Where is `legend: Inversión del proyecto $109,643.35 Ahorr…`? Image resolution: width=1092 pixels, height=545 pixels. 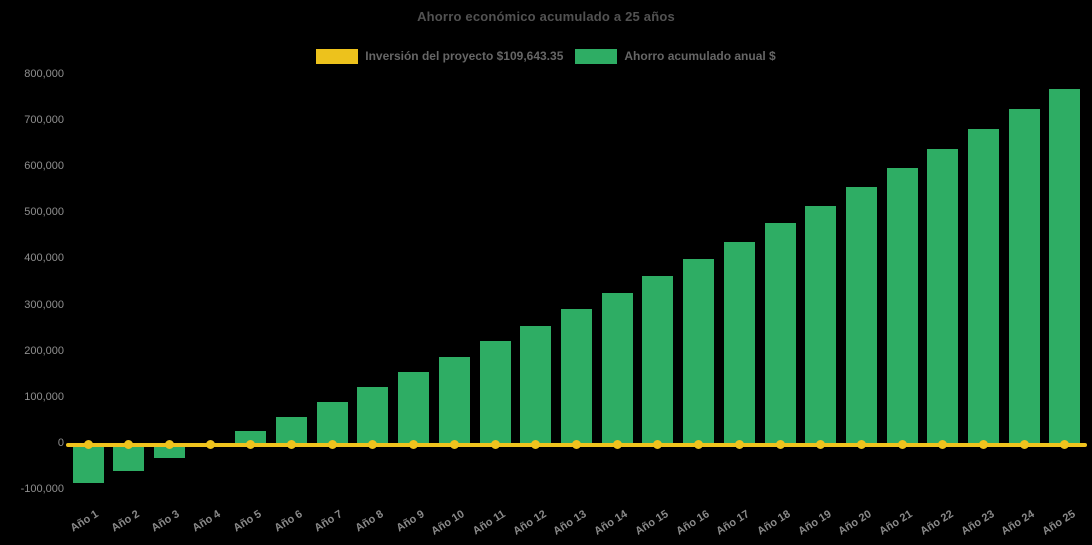
legend: Inversión del proyecto $109,643.35 Ahorr… is located at coordinates (546, 56).